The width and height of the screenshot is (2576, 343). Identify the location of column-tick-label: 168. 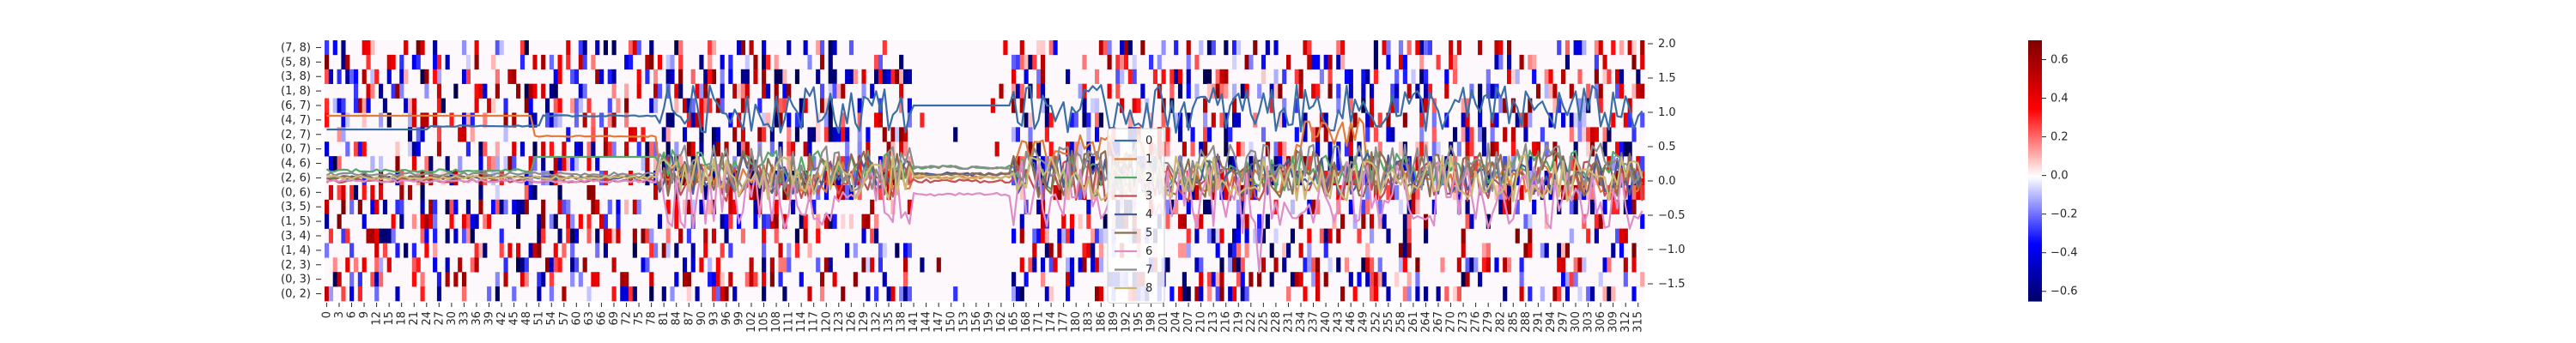
(1027, 322).